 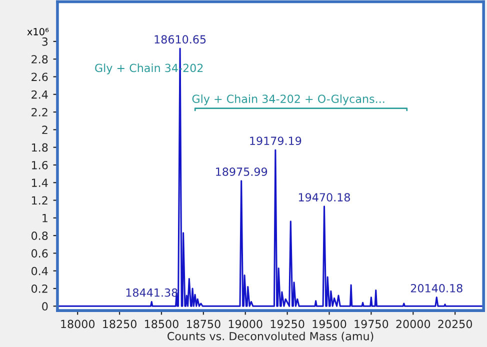 What do you see at coordinates (287, 324) in the screenshot?
I see `x-tick-label: 19250` at bounding box center [287, 324].